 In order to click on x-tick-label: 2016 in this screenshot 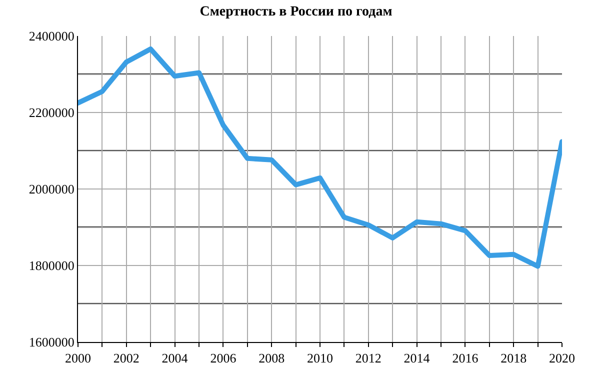, I will do `click(465, 358)`.